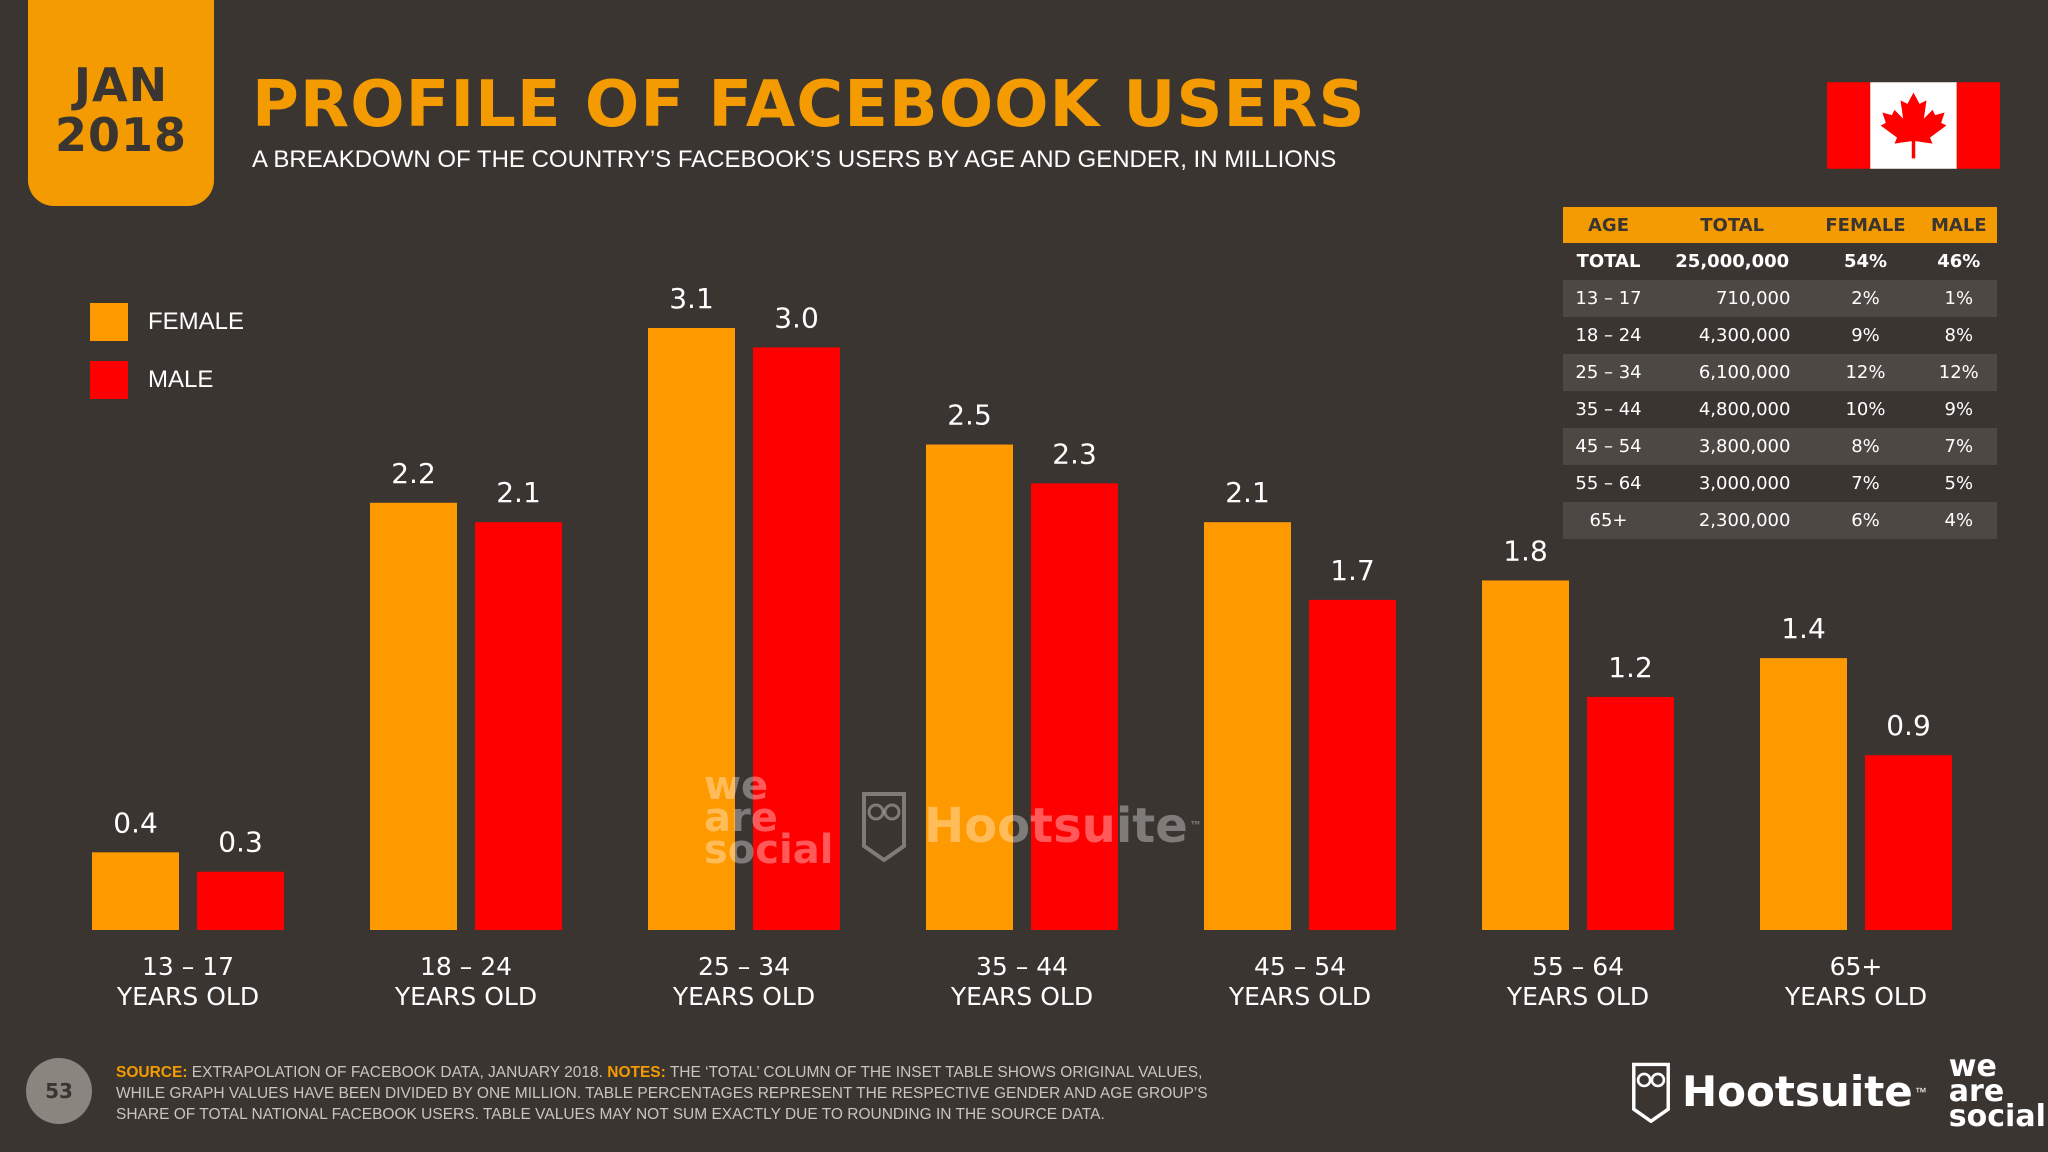 The width and height of the screenshot is (2048, 1152). I want to click on data-label: 1.2, so click(1630, 667).